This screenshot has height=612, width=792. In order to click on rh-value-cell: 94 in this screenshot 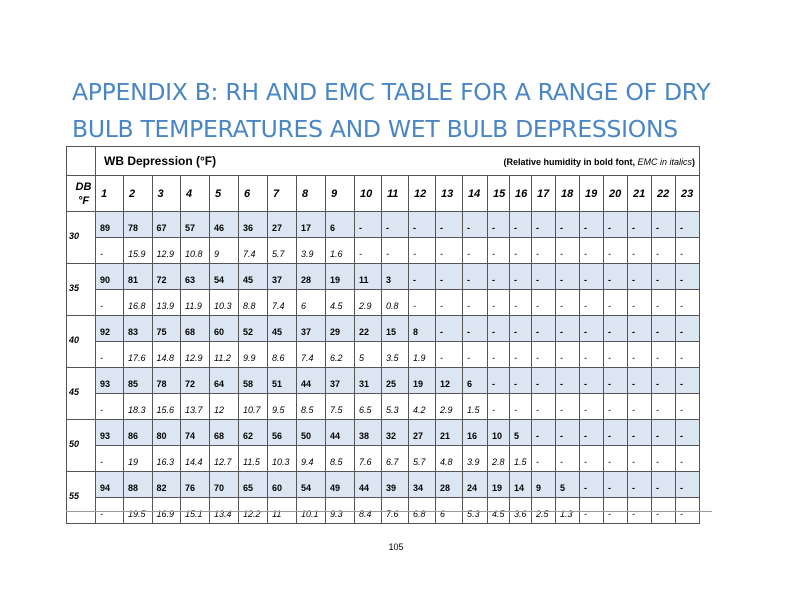, I will do `click(109, 484)`.